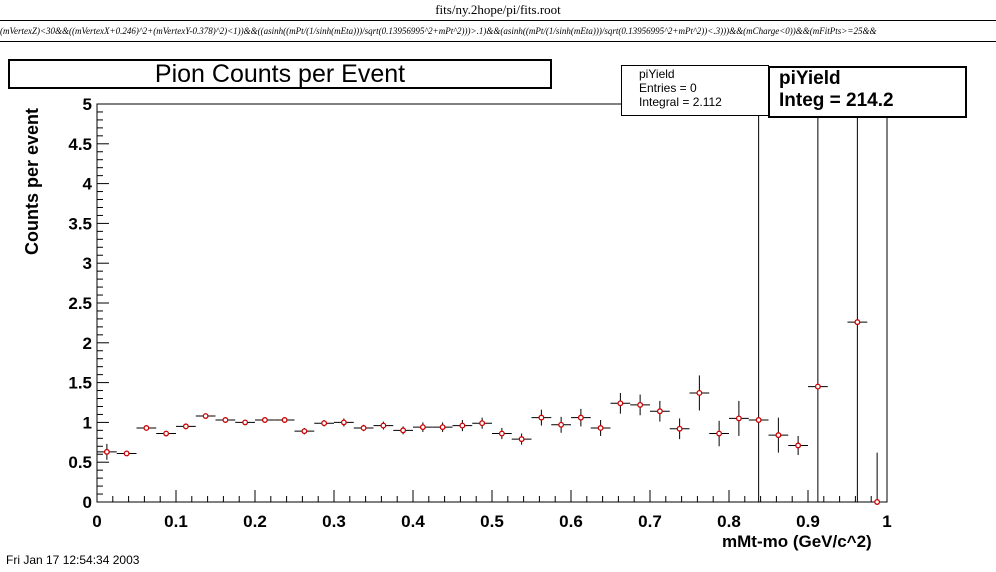 This screenshot has width=996, height=572. What do you see at coordinates (96, 521) in the screenshot?
I see `x-tick-label: 0` at bounding box center [96, 521].